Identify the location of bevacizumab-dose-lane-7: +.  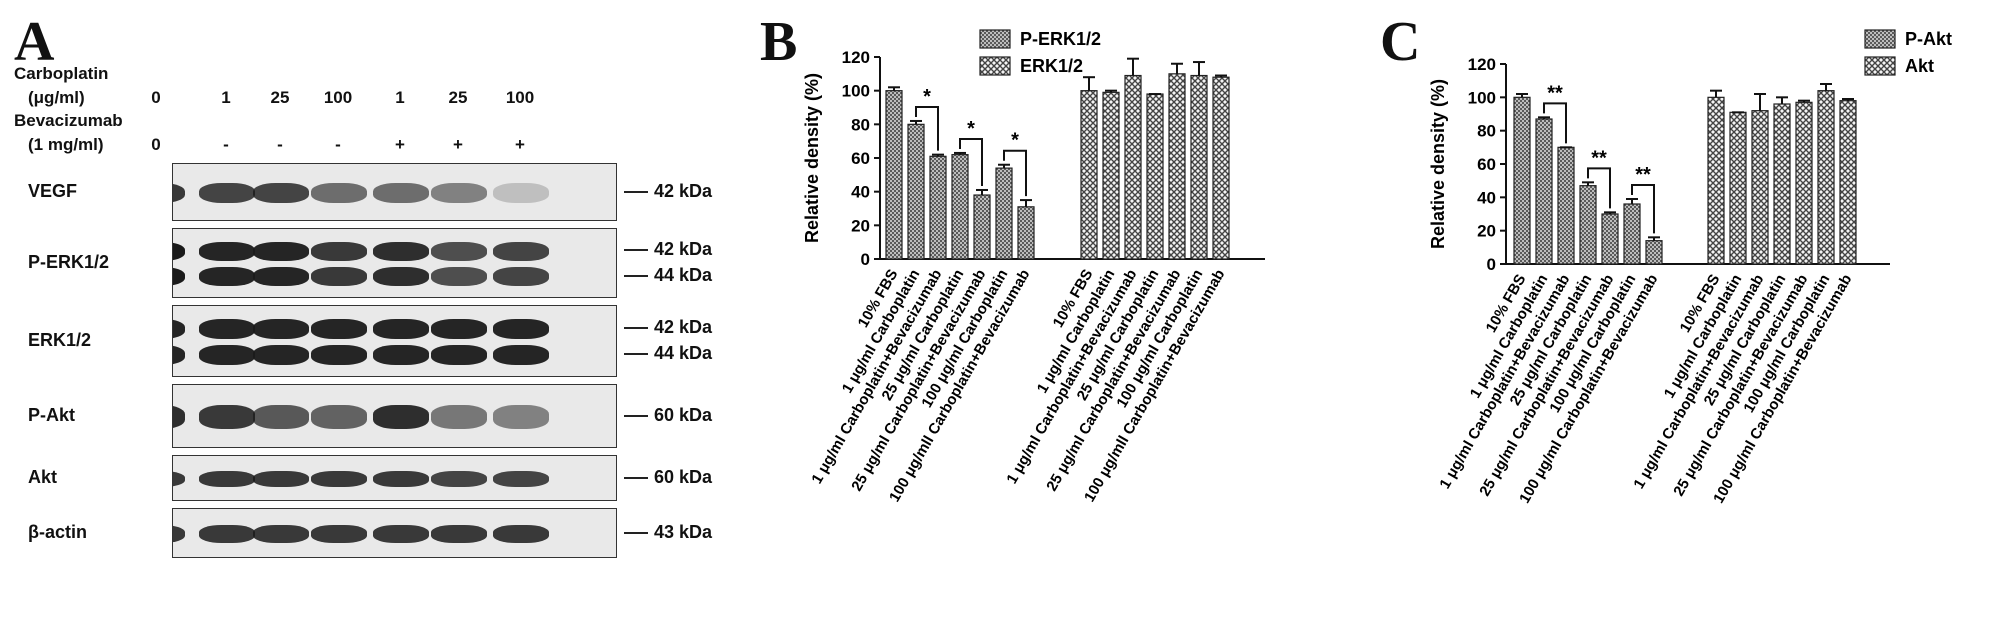
(520, 144).